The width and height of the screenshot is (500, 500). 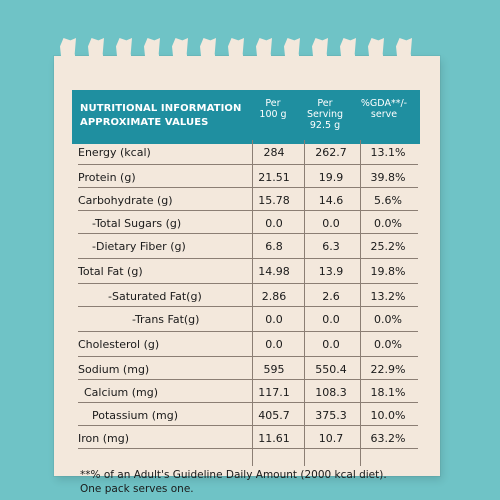 What do you see at coordinates (384, 103) in the screenshot?
I see `header-col-line: %GDA**/-` at bounding box center [384, 103].